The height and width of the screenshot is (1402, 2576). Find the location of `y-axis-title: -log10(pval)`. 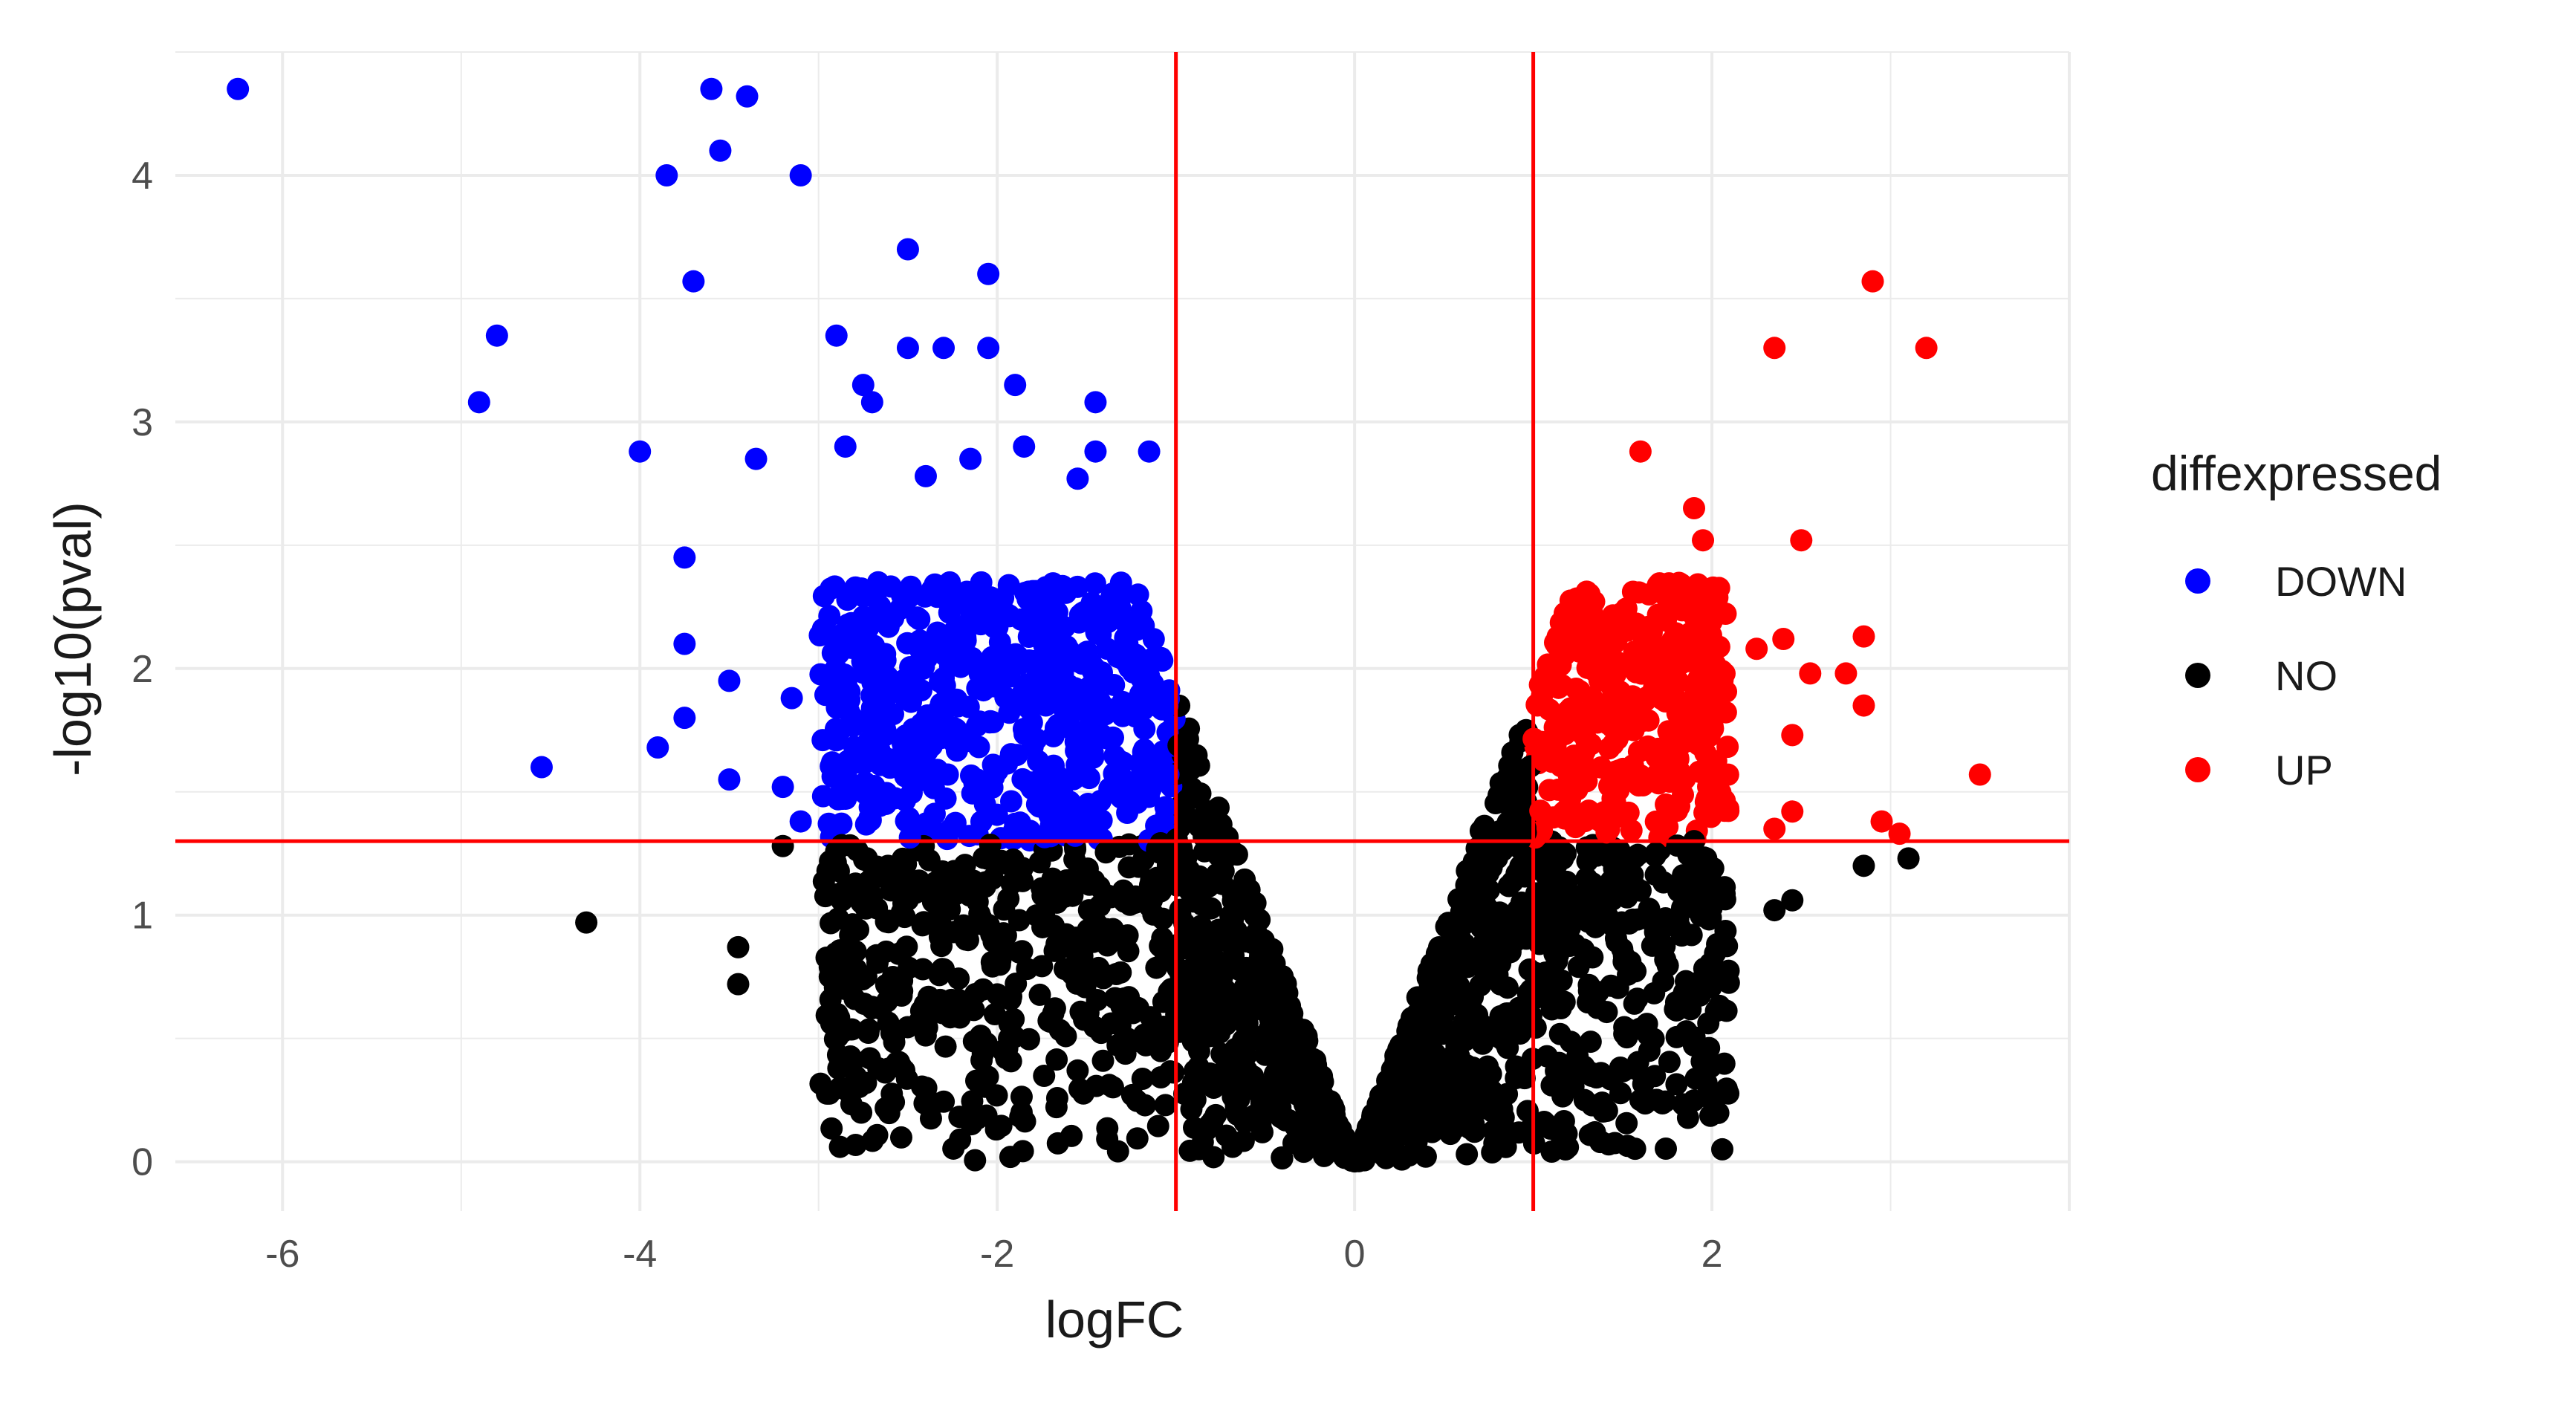

y-axis-title: -log10(pval) is located at coordinates (73, 639).